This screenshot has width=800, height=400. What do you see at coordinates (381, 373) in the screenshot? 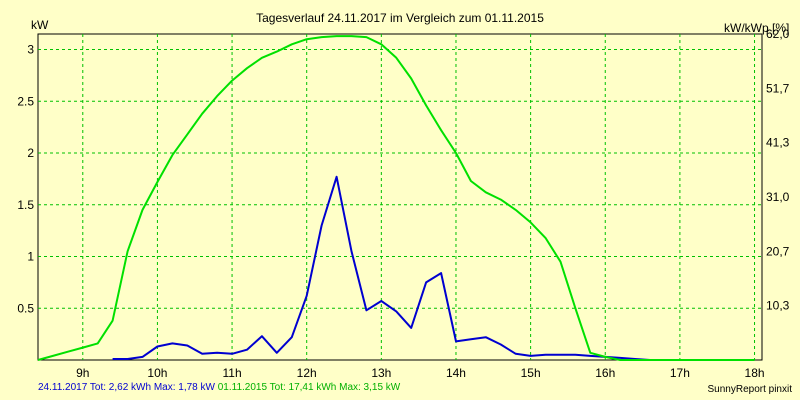
I see `x-tick-label: 13h` at bounding box center [381, 373].